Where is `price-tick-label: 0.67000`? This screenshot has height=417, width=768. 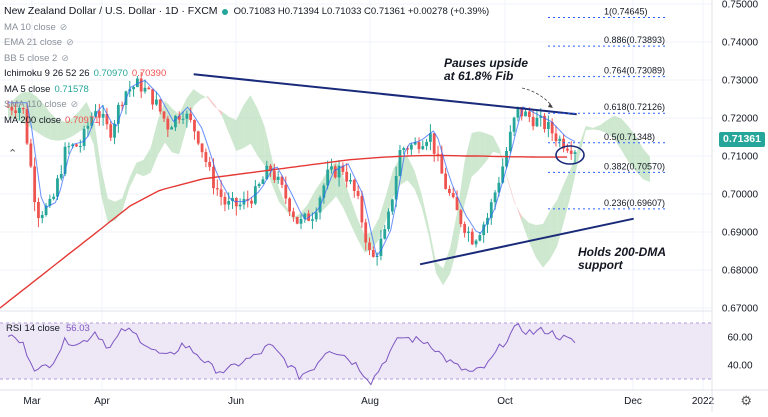
price-tick-label: 0.67000 is located at coordinates (740, 309).